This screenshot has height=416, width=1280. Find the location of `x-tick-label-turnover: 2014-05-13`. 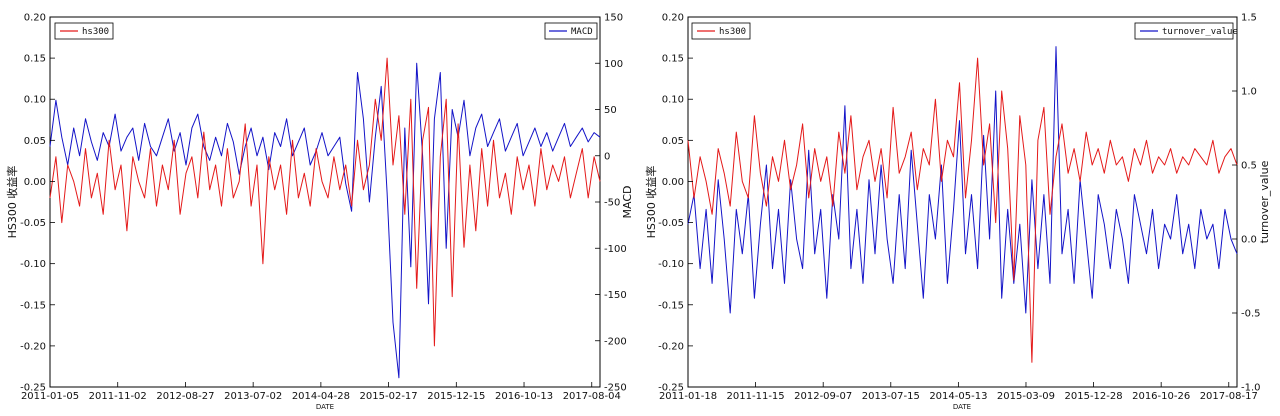

x-tick-label-turnover: 2014-05-13 is located at coordinates (958, 396).